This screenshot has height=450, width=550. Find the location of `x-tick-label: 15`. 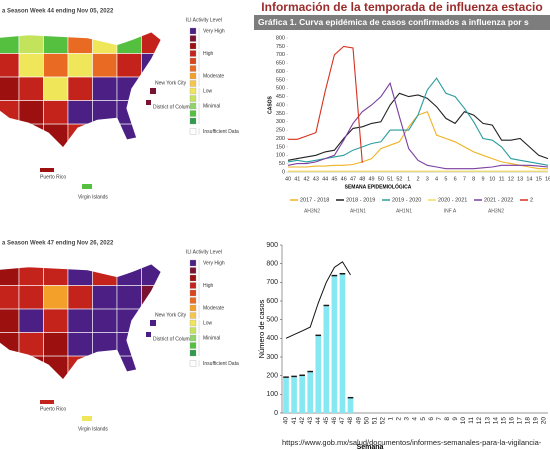

x-tick-label: 15 is located at coordinates (503, 421).